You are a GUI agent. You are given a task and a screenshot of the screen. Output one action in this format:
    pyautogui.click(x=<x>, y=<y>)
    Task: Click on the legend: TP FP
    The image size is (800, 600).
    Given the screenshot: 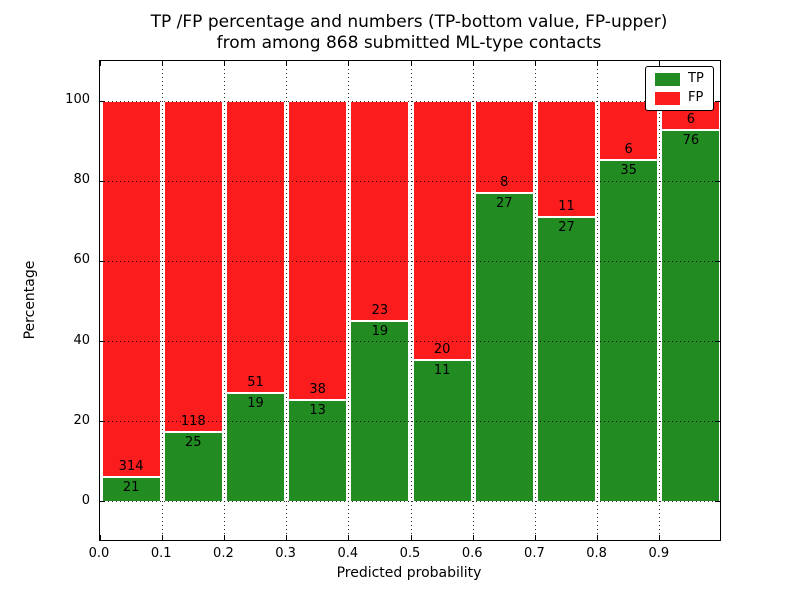 What is the action you would take?
    pyautogui.click(x=679, y=88)
    